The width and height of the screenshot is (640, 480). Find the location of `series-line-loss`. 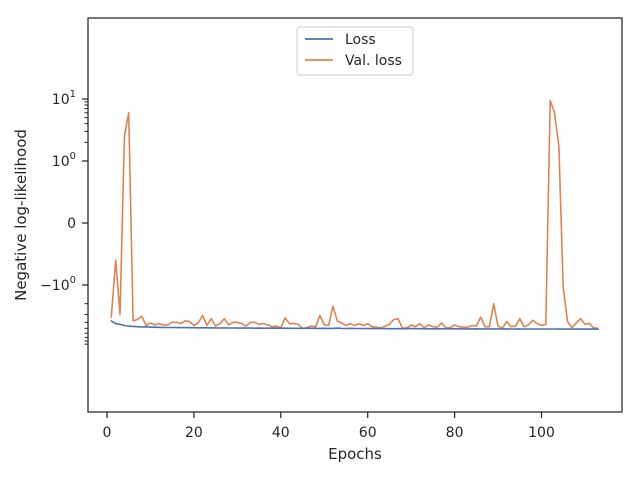

series-line-loss is located at coordinates (354, 325).